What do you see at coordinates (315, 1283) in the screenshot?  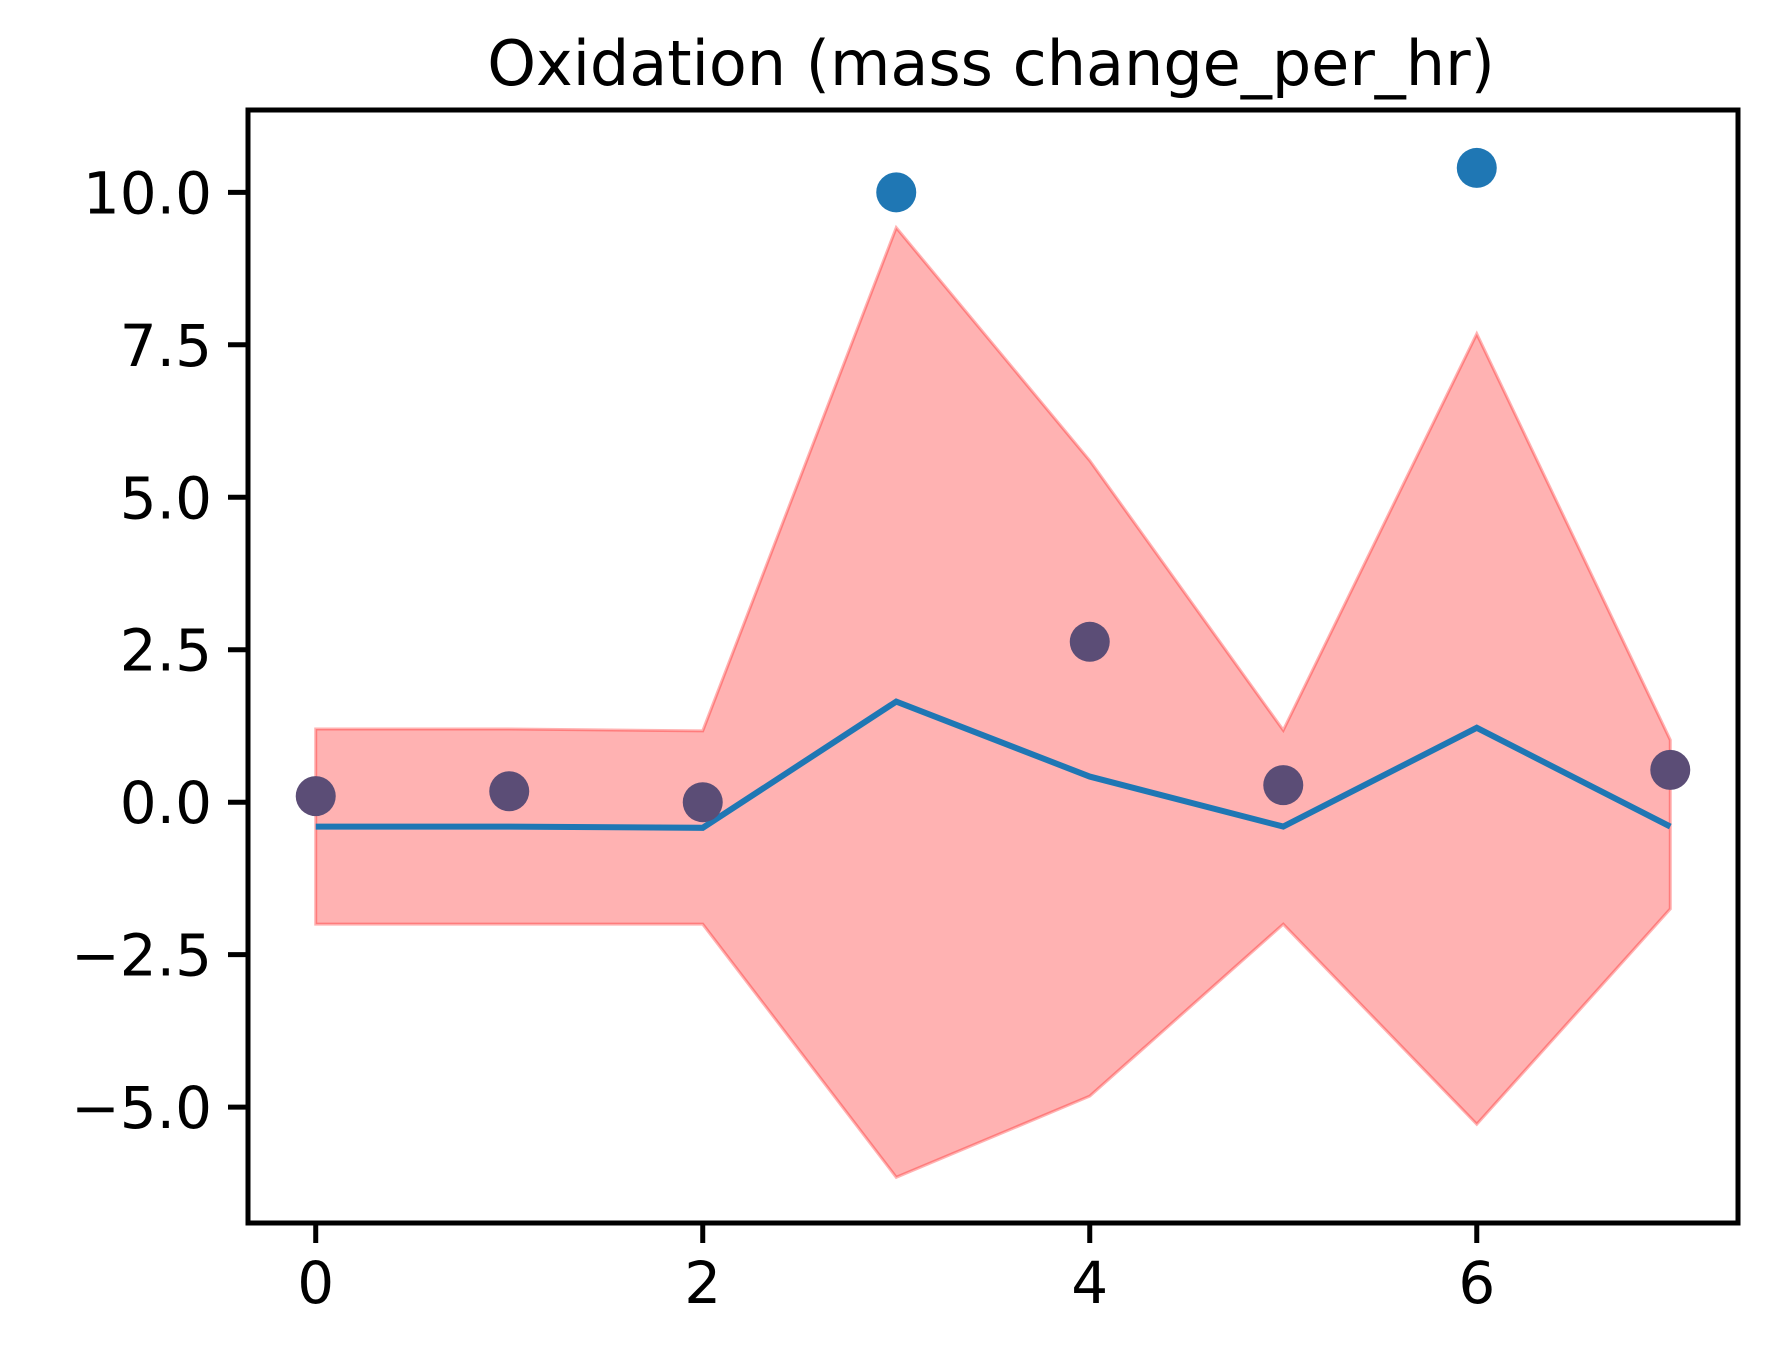 I see `x-tick-label: 0` at bounding box center [315, 1283].